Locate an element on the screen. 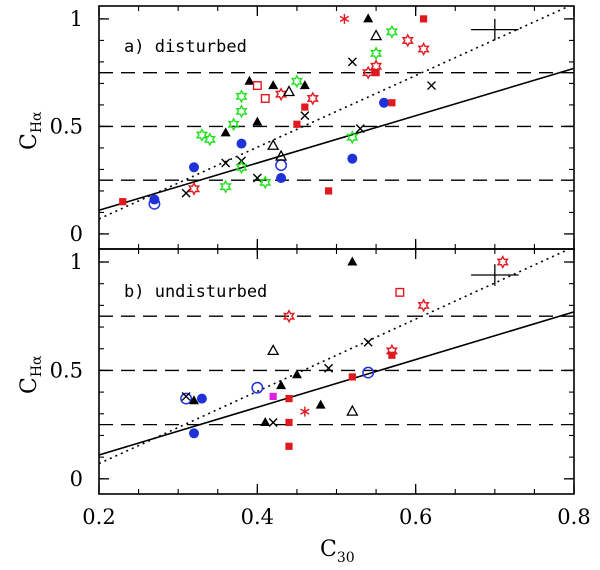 The height and width of the screenshot is (570, 600). x-tick-label: 0.2 is located at coordinates (98, 517).